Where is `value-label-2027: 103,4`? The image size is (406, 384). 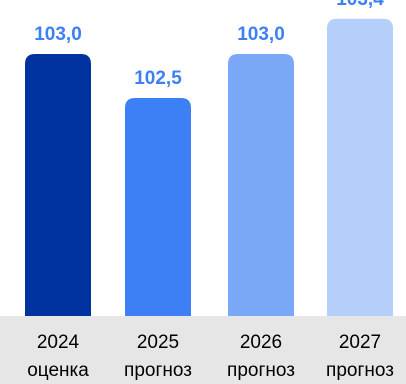
value-label-2027: 103,4 is located at coordinates (360, 5).